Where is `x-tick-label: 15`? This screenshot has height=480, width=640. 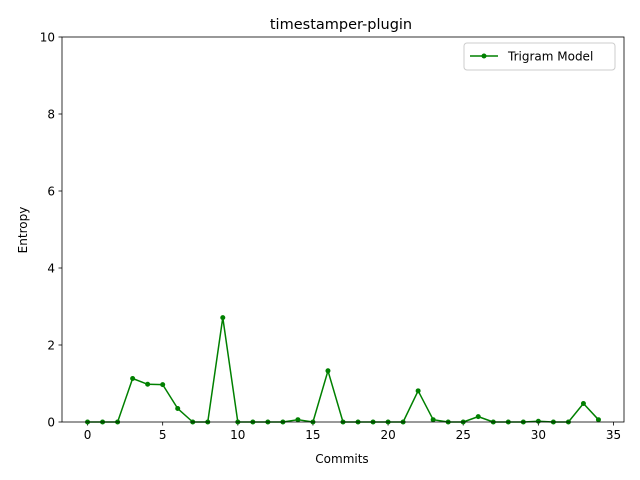 x-tick-label: 15 is located at coordinates (312, 435).